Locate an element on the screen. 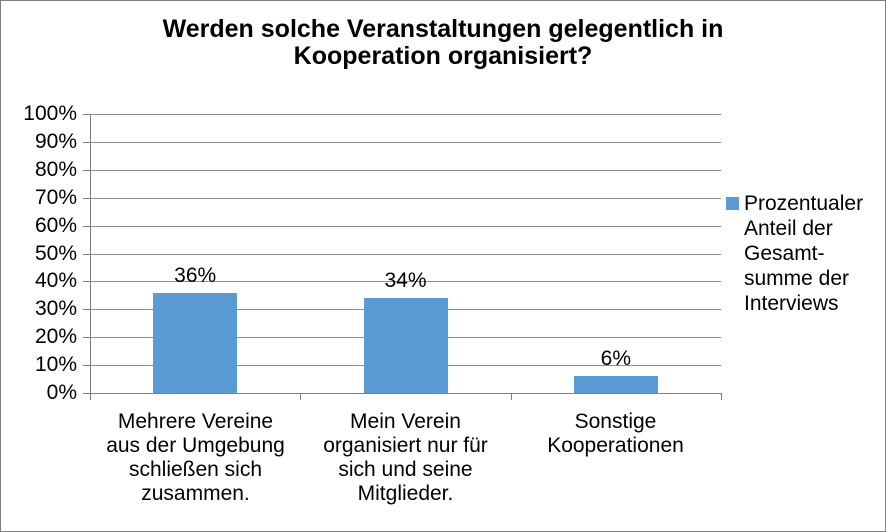  y-axis-label: 10% is located at coordinates (55, 365).